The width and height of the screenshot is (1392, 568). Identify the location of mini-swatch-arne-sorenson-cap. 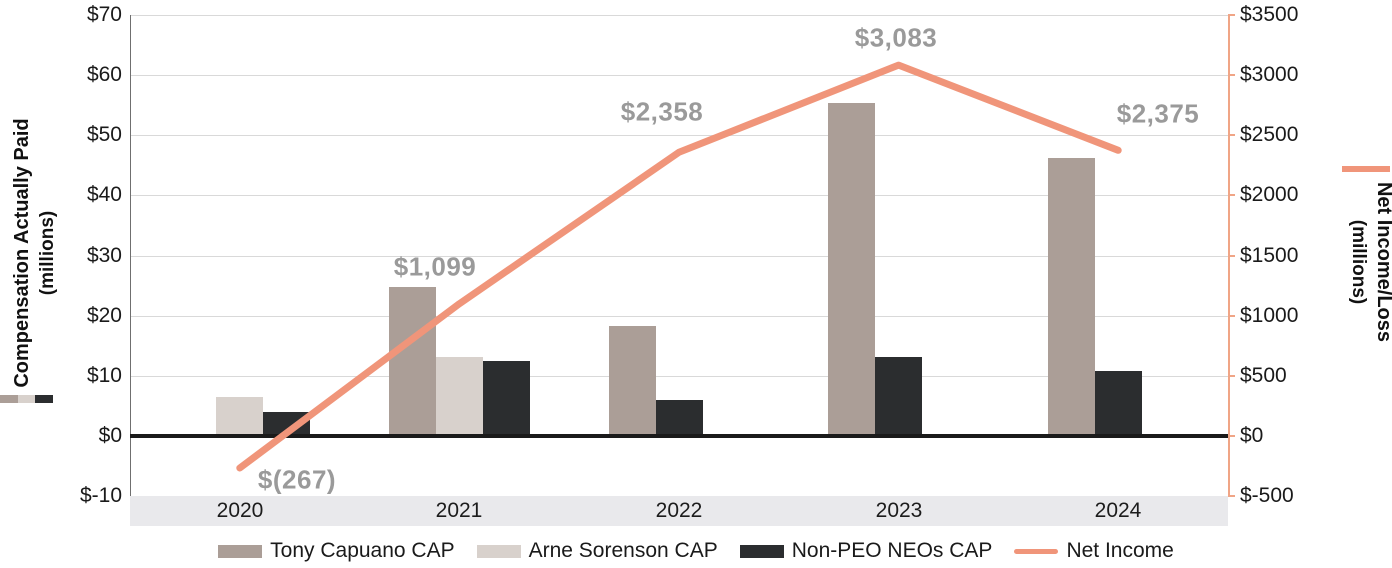
(26, 399).